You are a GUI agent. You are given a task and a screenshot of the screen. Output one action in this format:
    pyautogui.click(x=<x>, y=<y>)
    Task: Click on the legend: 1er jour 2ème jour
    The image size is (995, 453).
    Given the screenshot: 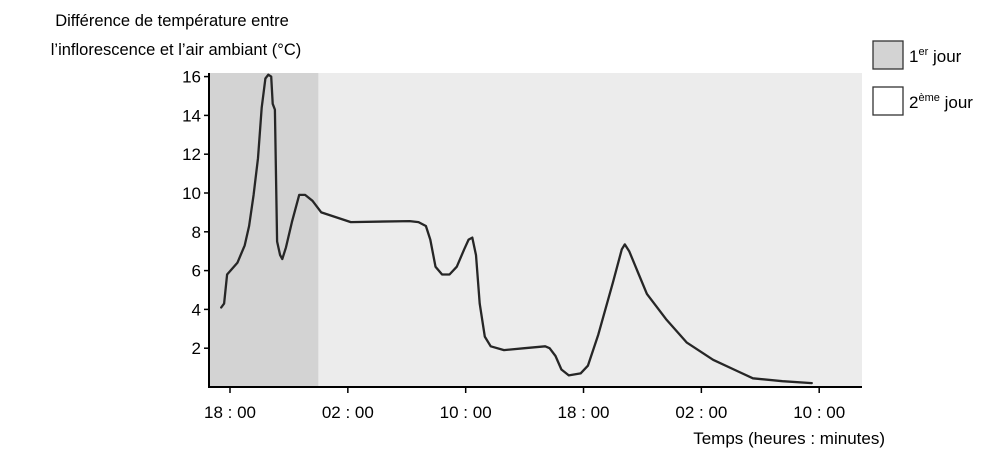 What is the action you would take?
    pyautogui.click(x=922, y=78)
    